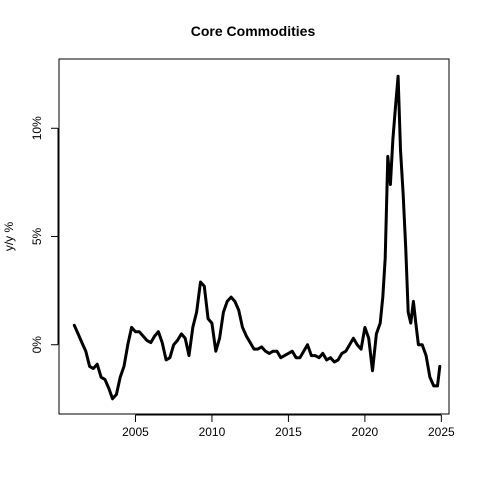  What do you see at coordinates (288, 432) in the screenshot?
I see `x-tick-label: 2015` at bounding box center [288, 432].